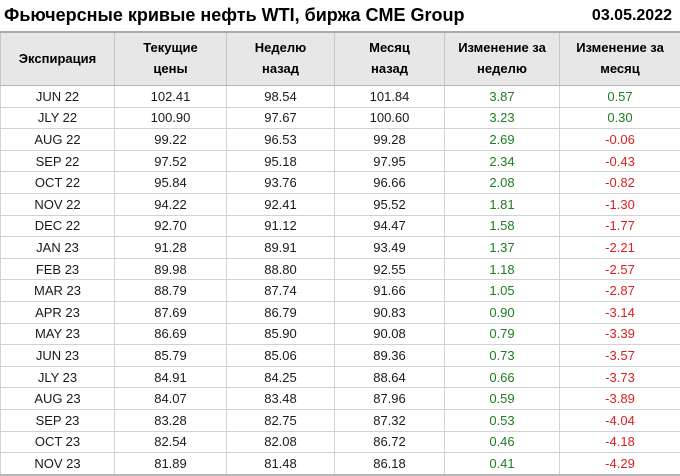 The width and height of the screenshot is (680, 476). Describe the element at coordinates (57, 139) in the screenshot. I see `expiration-cell: AUG 22` at that location.